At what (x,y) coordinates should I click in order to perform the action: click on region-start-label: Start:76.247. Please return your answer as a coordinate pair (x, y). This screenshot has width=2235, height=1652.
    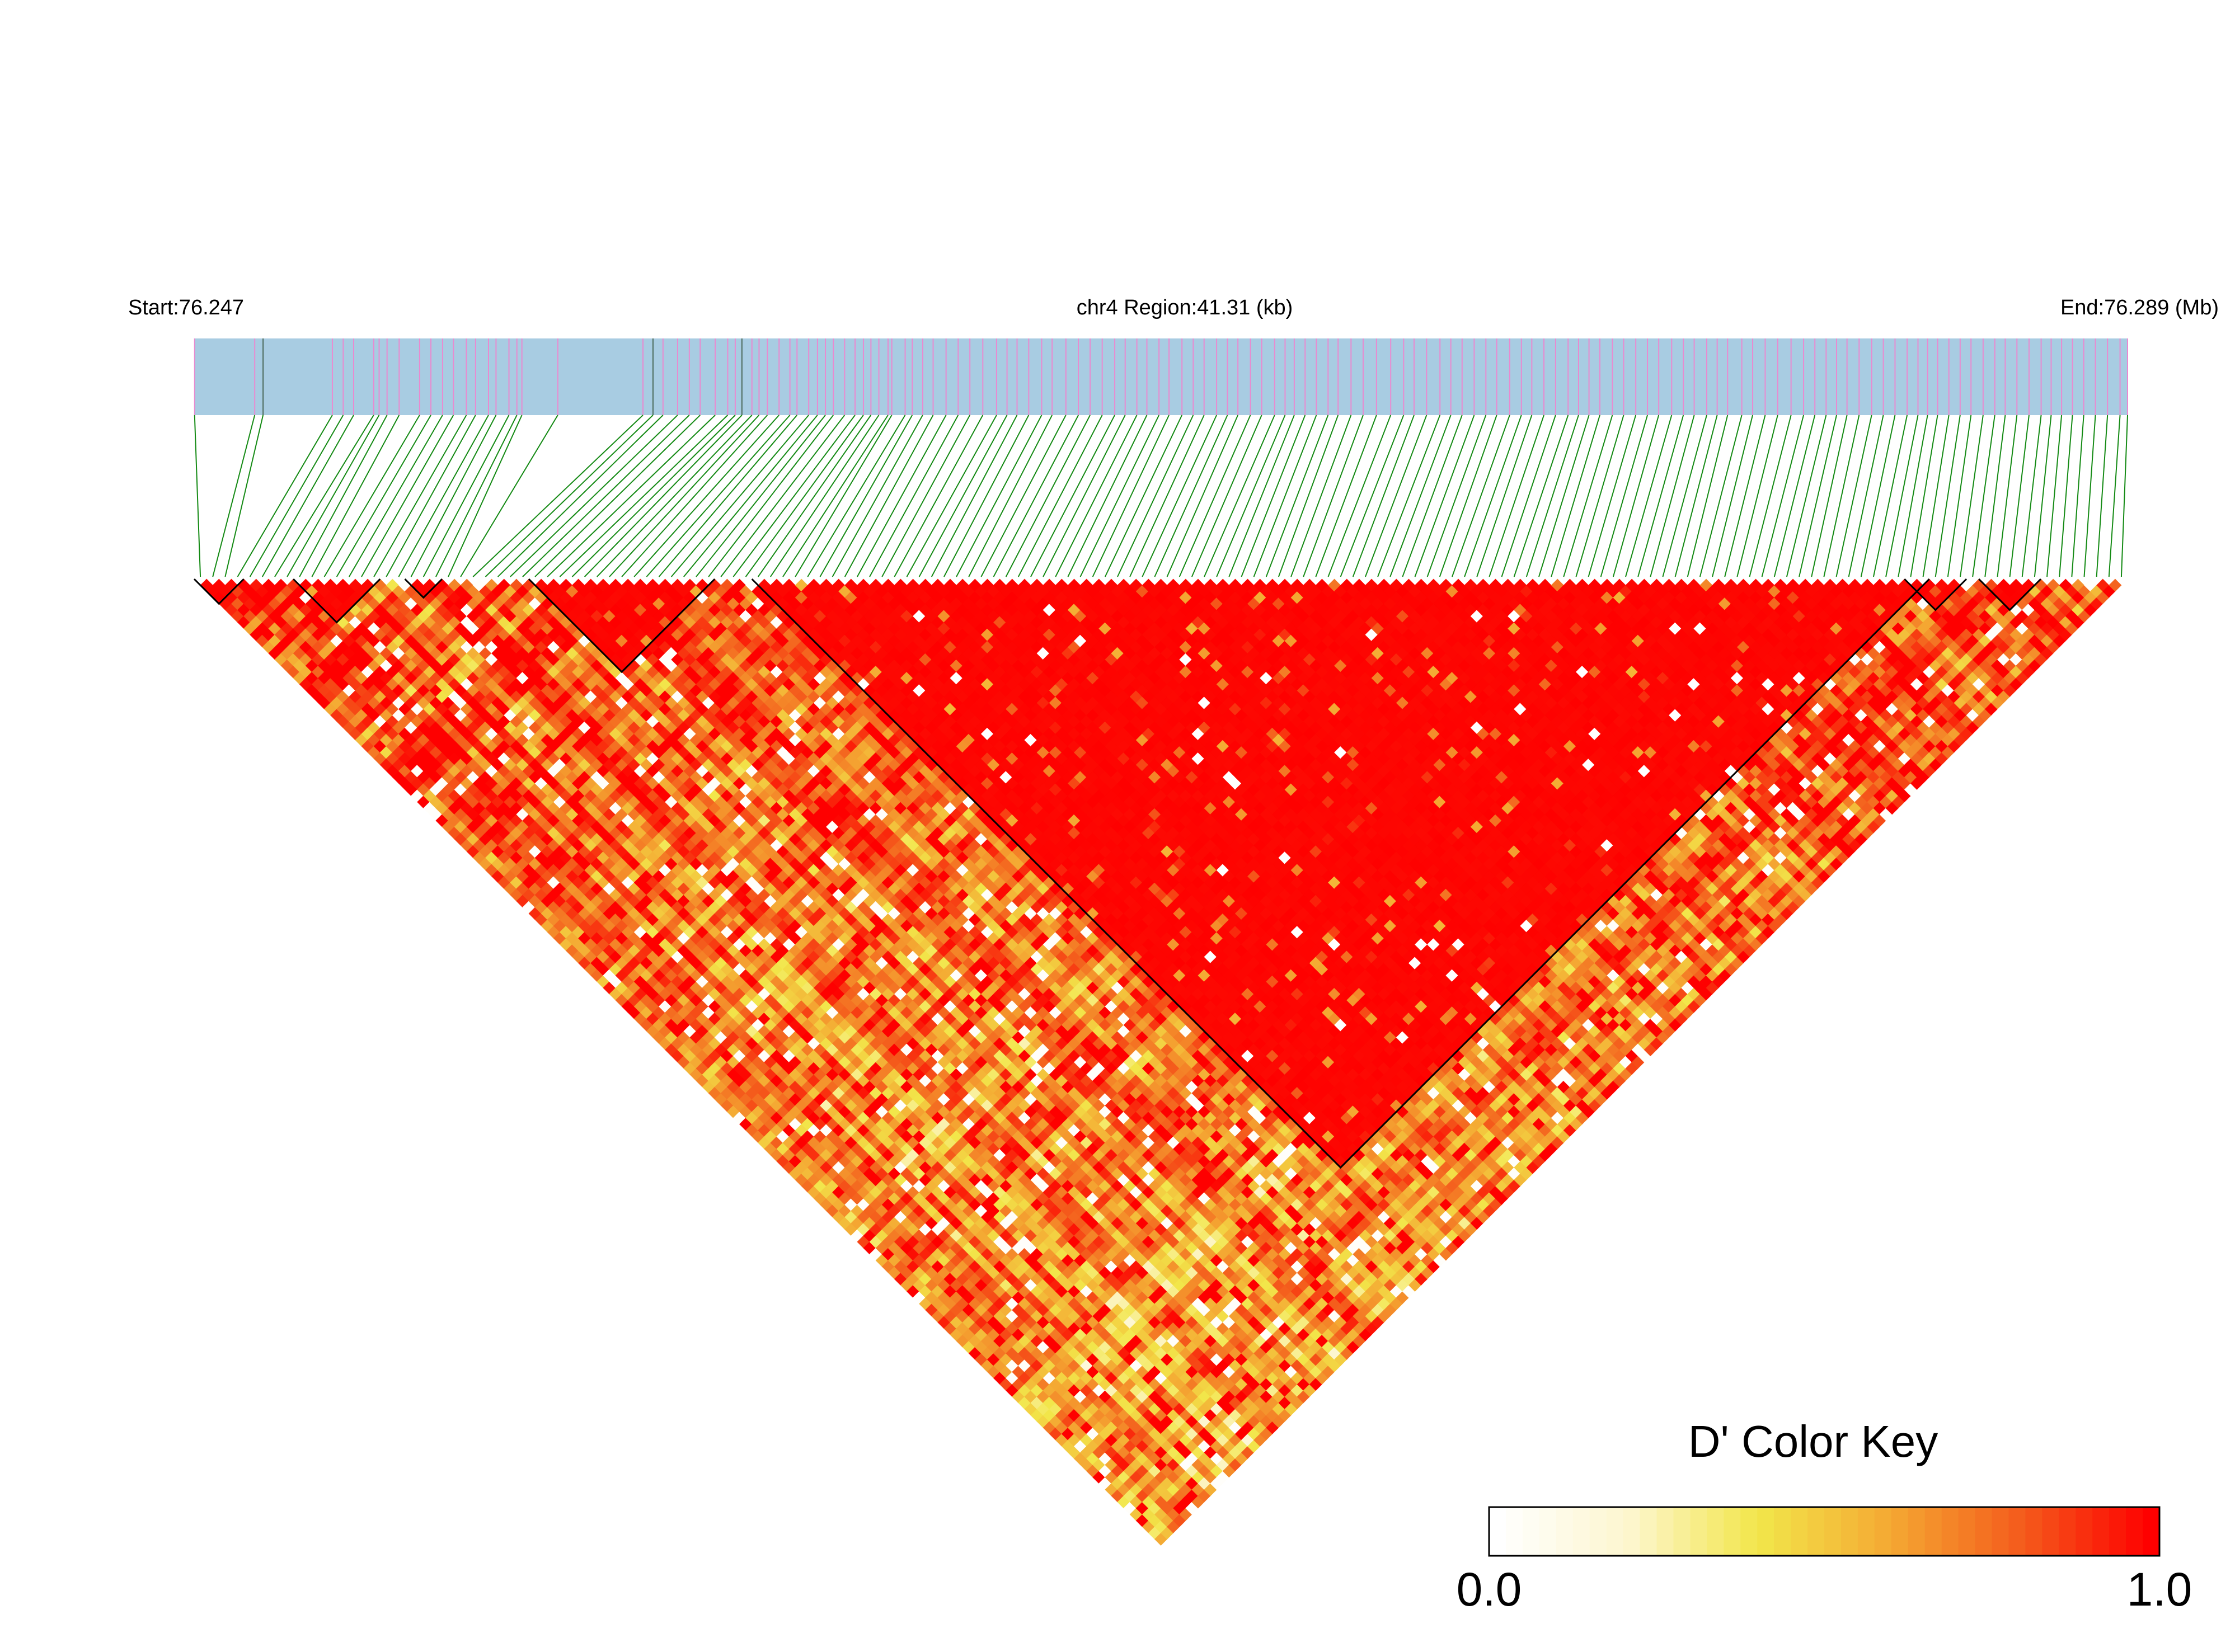
    Looking at the image, I should click on (186, 308).